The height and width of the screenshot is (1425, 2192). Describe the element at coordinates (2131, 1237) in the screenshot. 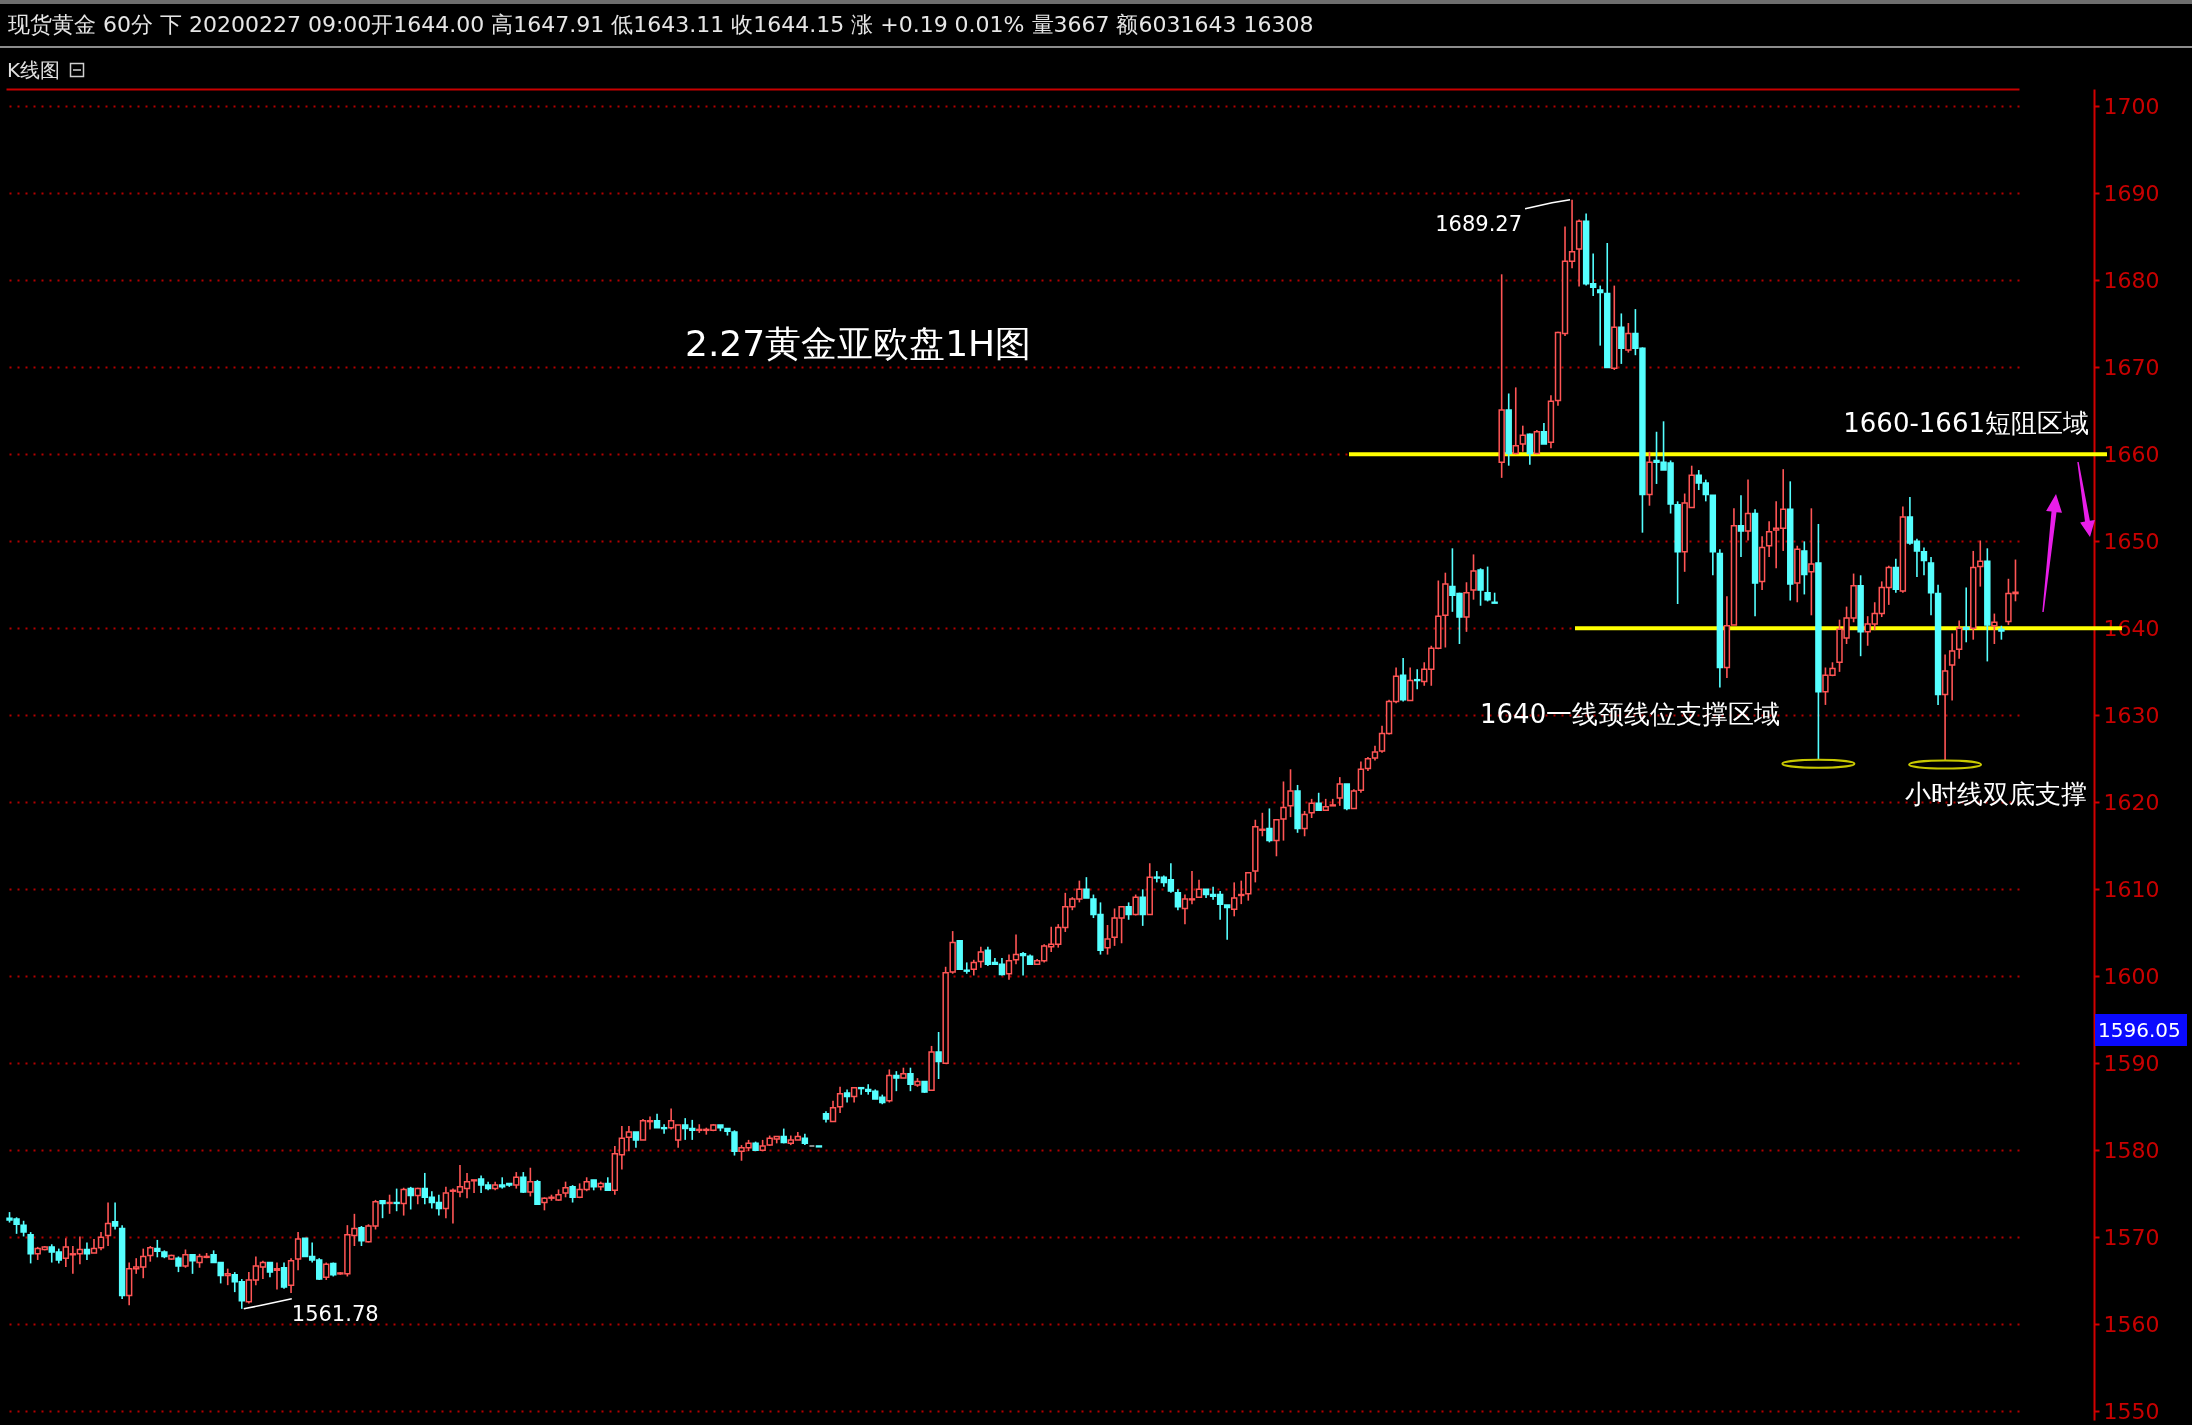

I see `y-tick-label: 1570` at that location.